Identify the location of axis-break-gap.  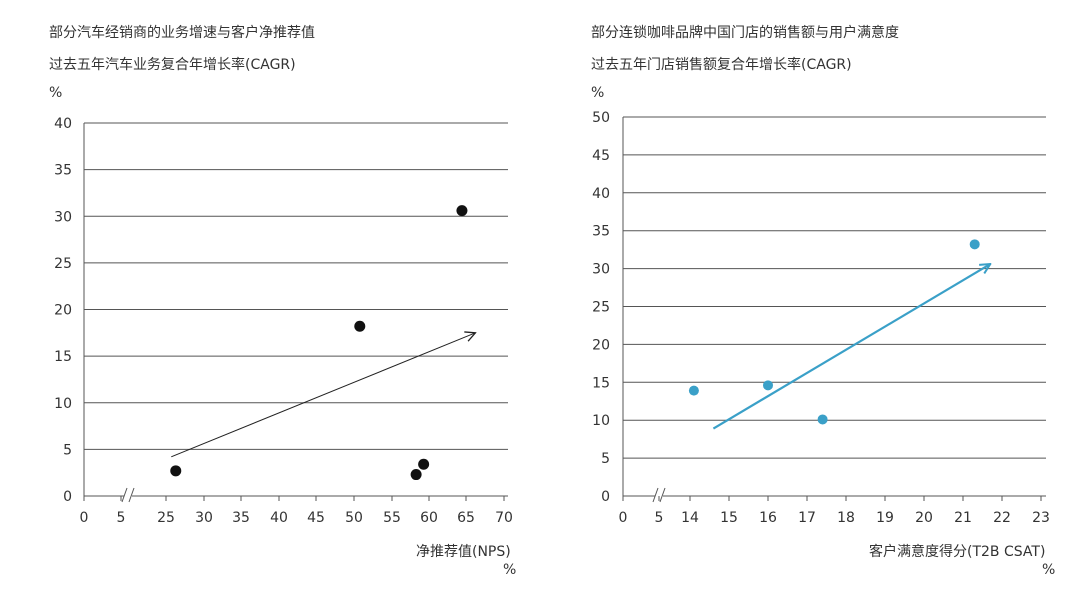
(128, 496).